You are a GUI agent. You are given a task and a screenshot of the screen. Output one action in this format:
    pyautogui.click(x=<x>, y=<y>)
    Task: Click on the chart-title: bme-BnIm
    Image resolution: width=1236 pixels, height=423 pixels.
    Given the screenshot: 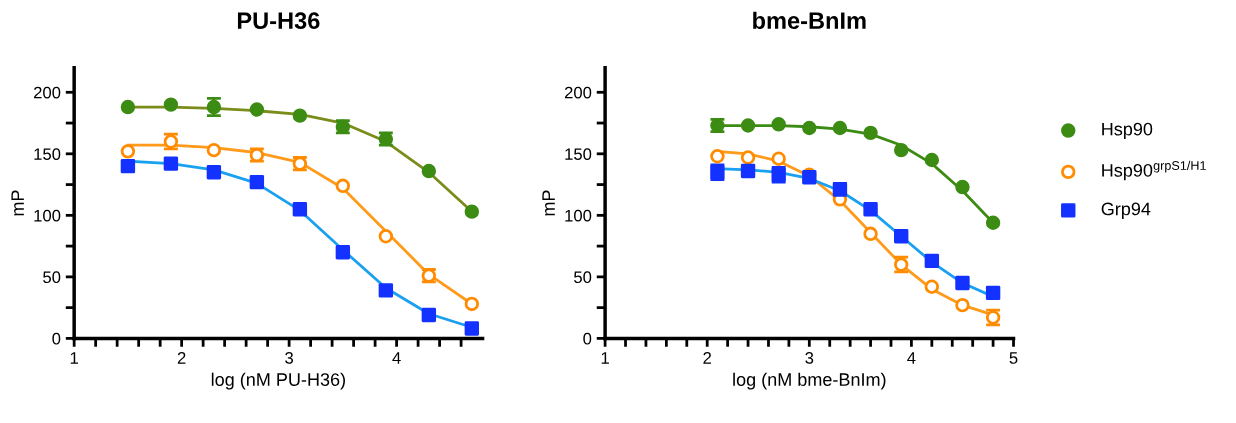 What is the action you would take?
    pyautogui.click(x=809, y=20)
    